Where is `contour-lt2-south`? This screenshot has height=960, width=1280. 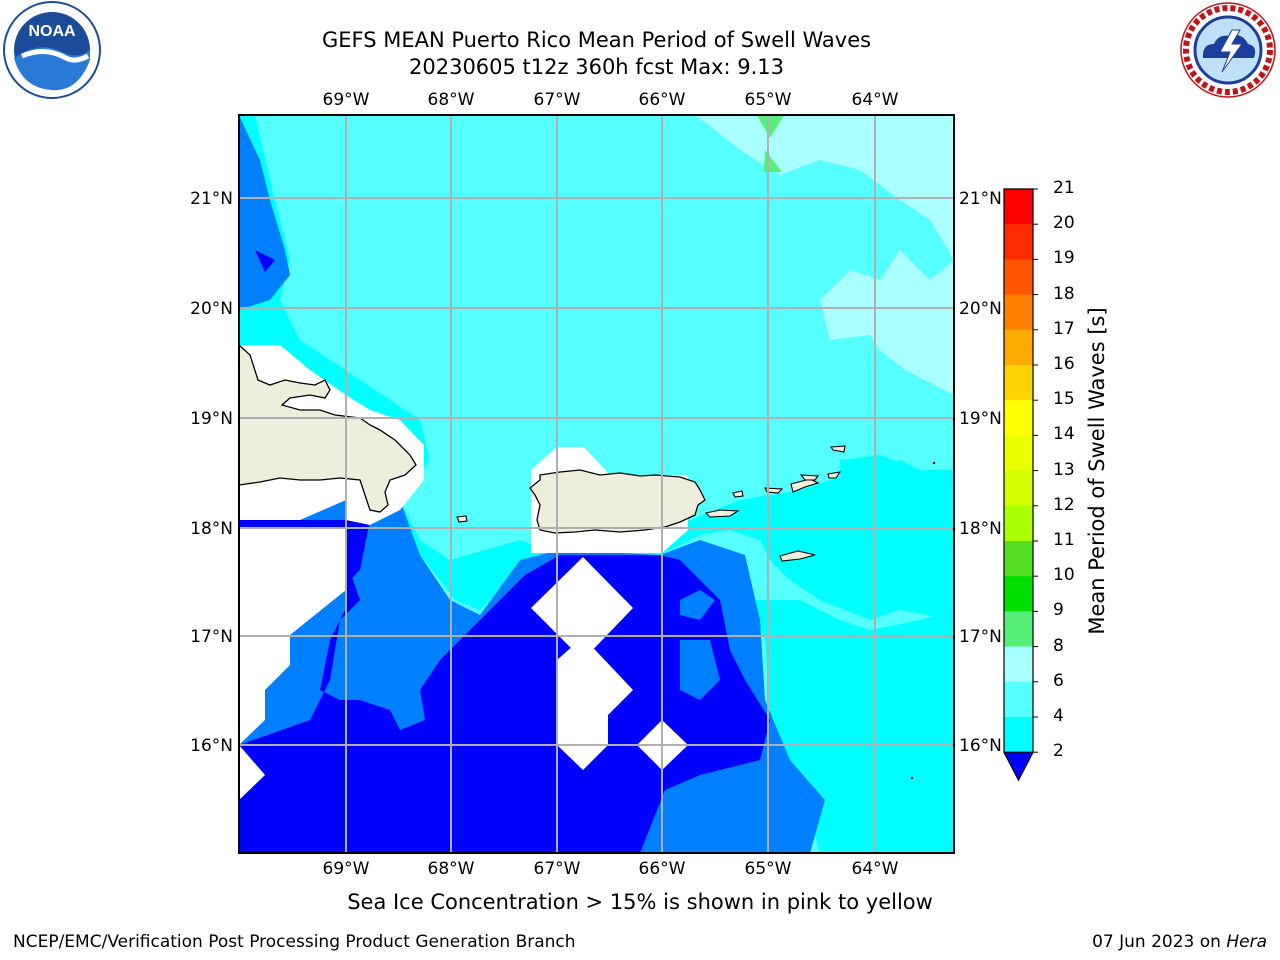
contour-lt2-south is located at coordinates (504, 704).